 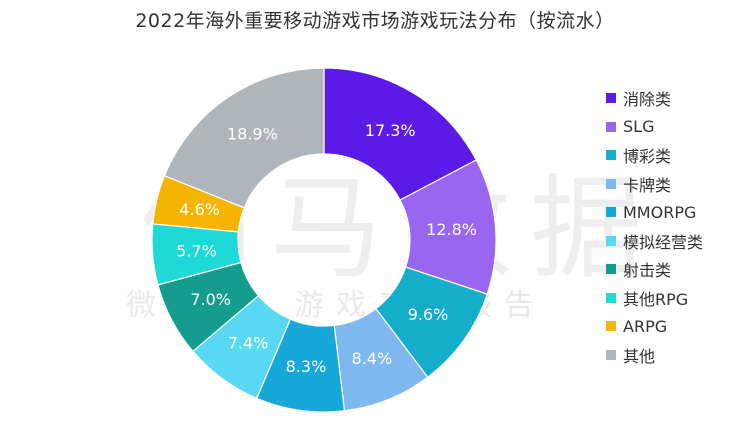 What do you see at coordinates (676, 155) in the screenshot?
I see `legend-item-3: 博彩类` at bounding box center [676, 155].